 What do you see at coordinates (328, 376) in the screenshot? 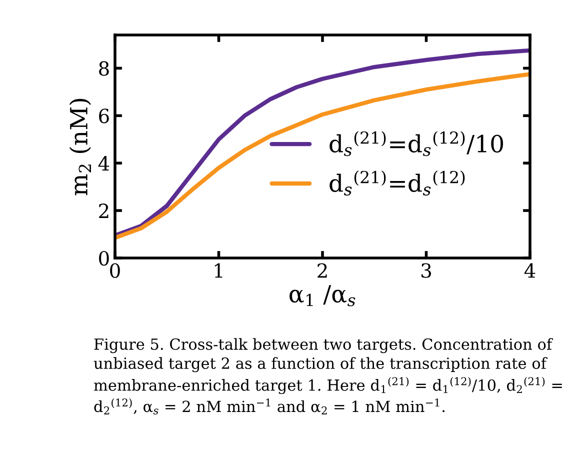
I see `text: Figure 5. Cross-talk between two targets. Concentration of unbiased target 2 as a function of the transcription rate of membrane-enriched target 1. Here d$_{1}$$^{(21)}$ = d$_{1}$$^{(12)}$/10, d$_{2}$$^{(21)}$ = d$_{2}$$^{(12)}$, α$_{s}$ = 2 nM min$^{−1}$ and α$_{2}$ = 1 nM min$^{−1}$.` at bounding box center [328, 376].